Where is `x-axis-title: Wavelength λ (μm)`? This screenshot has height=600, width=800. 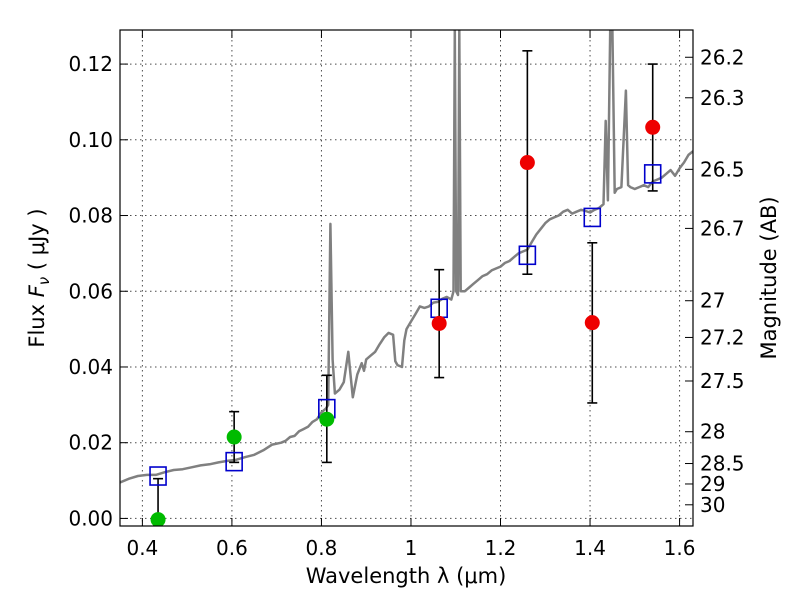
x-axis-title: Wavelength λ (μm) is located at coordinates (406, 576).